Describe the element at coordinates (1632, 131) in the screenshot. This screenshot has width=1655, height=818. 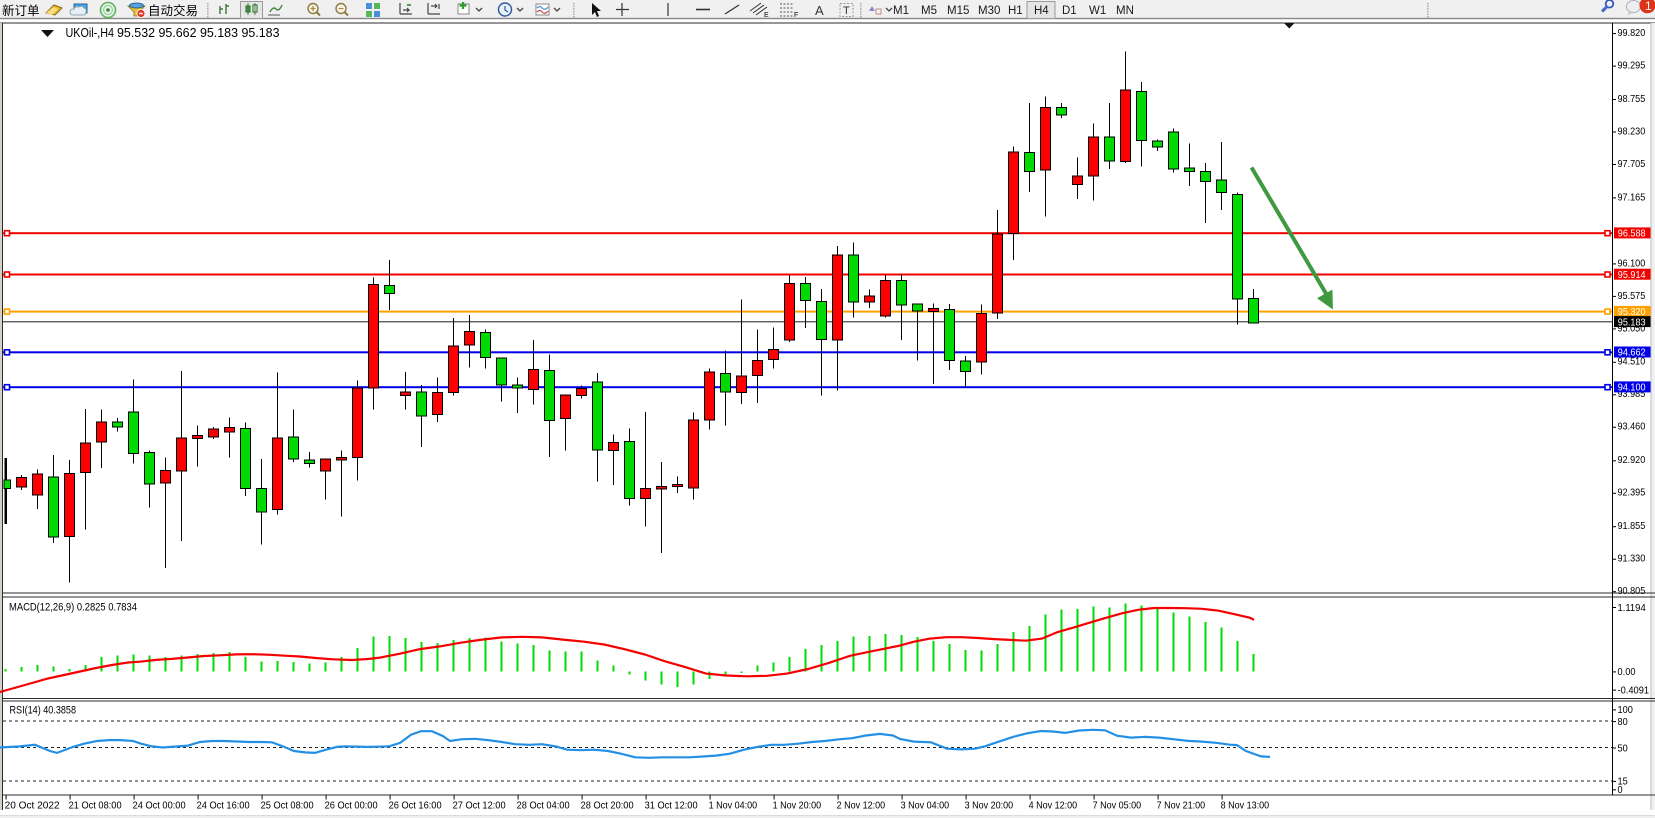
I see `svg-text: 98.230` at that location.